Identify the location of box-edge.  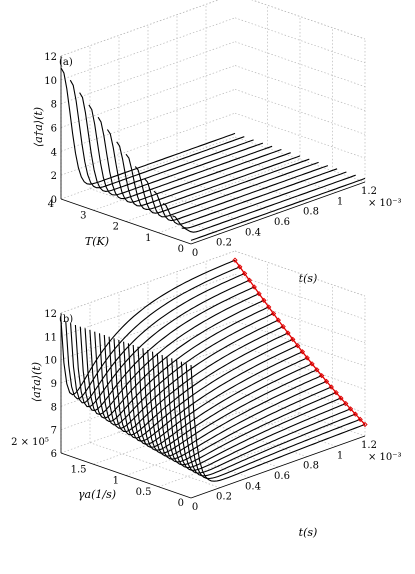
(140, 28).